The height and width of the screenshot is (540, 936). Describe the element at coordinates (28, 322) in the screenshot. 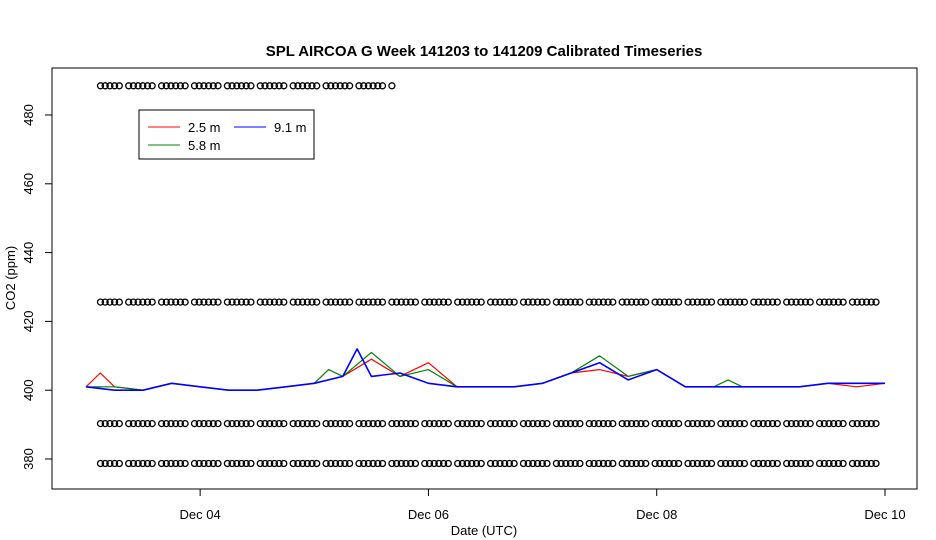

I see `y-tick-label: 420` at that location.